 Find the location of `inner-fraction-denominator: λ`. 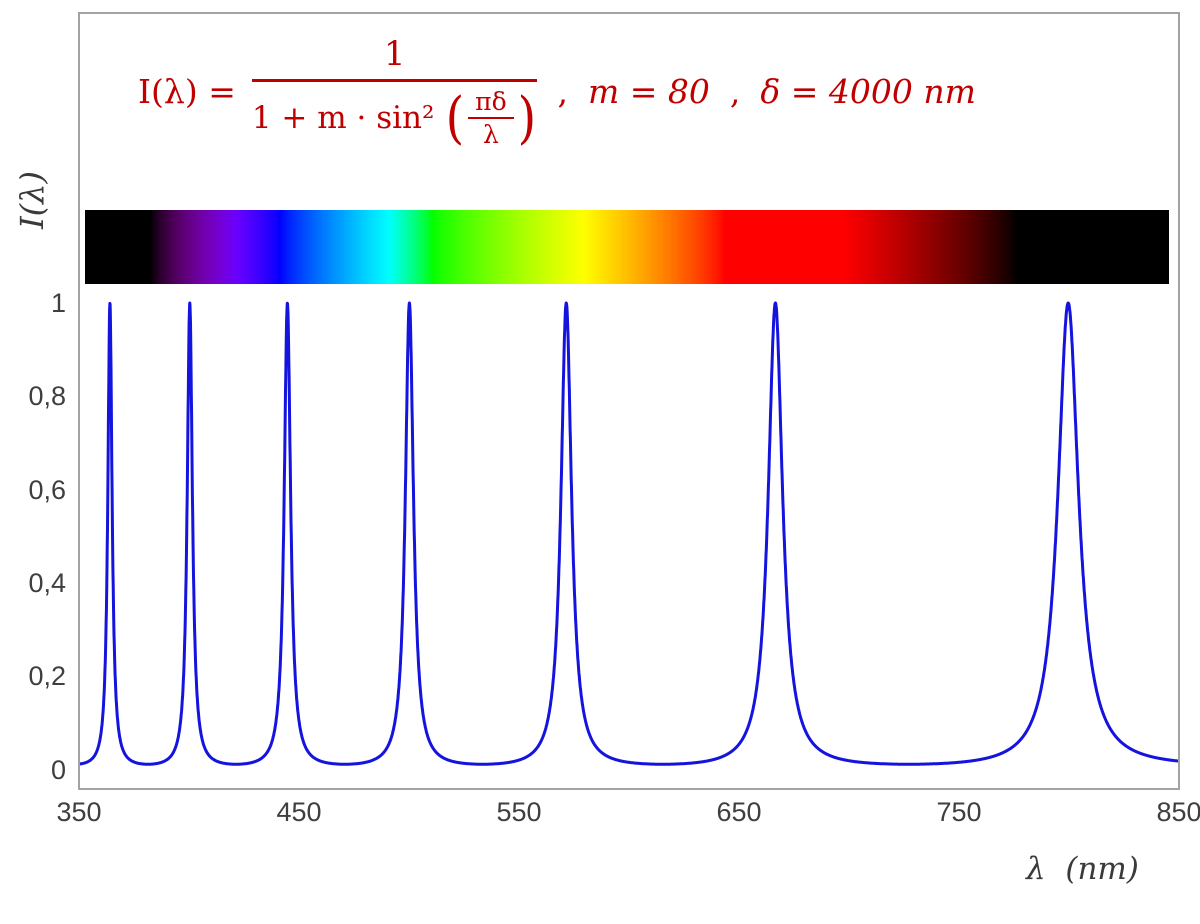

inner-fraction-denominator: λ is located at coordinates (490, 135).